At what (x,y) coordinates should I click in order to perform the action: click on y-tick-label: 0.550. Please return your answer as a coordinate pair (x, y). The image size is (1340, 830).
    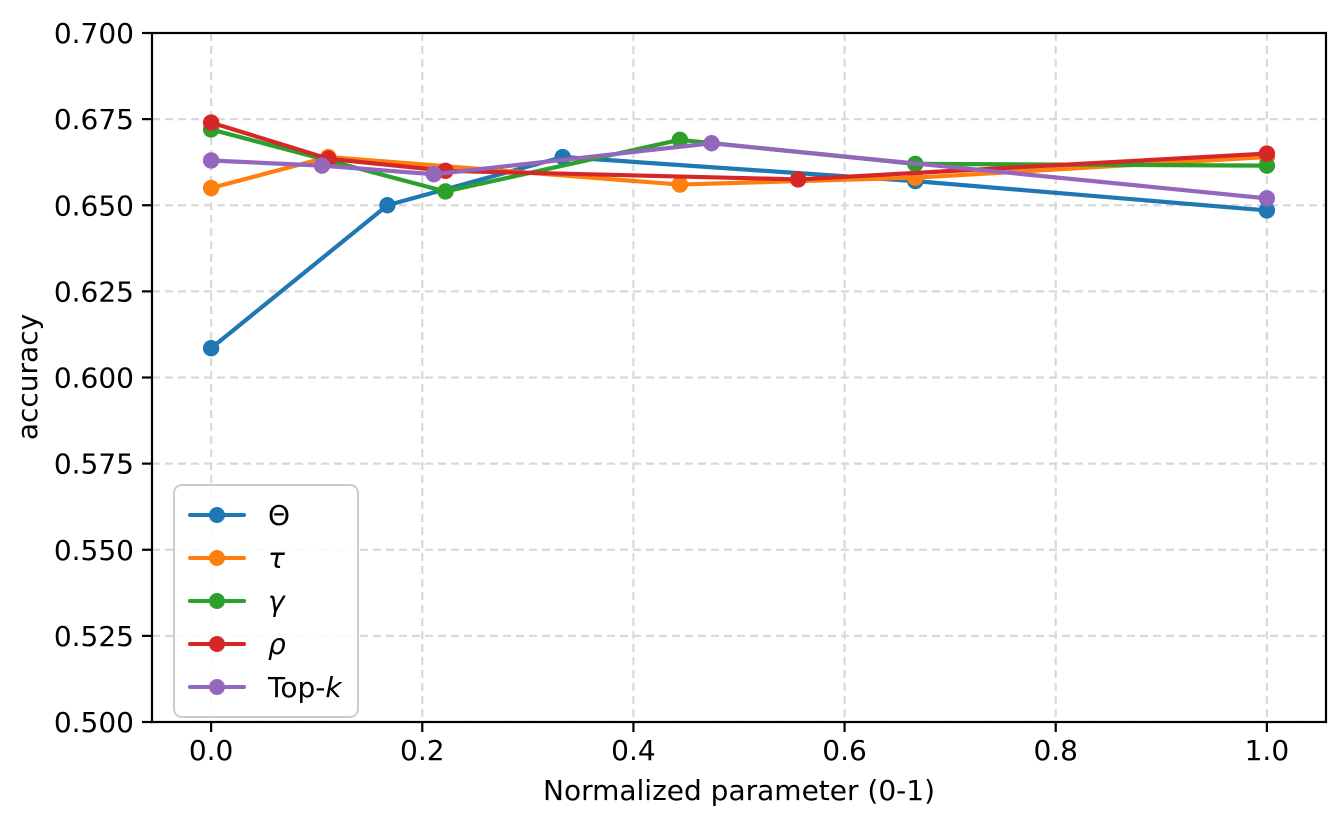
    Looking at the image, I should click on (94, 550).